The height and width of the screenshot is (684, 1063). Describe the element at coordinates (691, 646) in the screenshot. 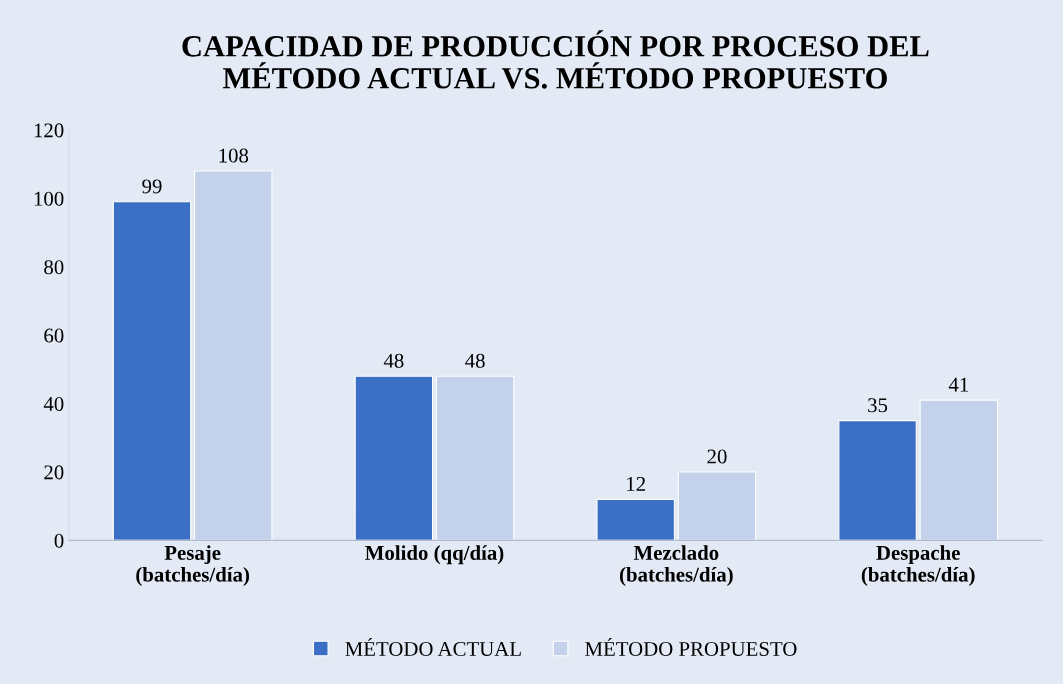

I see `legend-label: MÉTODO PROPUESTO` at that location.